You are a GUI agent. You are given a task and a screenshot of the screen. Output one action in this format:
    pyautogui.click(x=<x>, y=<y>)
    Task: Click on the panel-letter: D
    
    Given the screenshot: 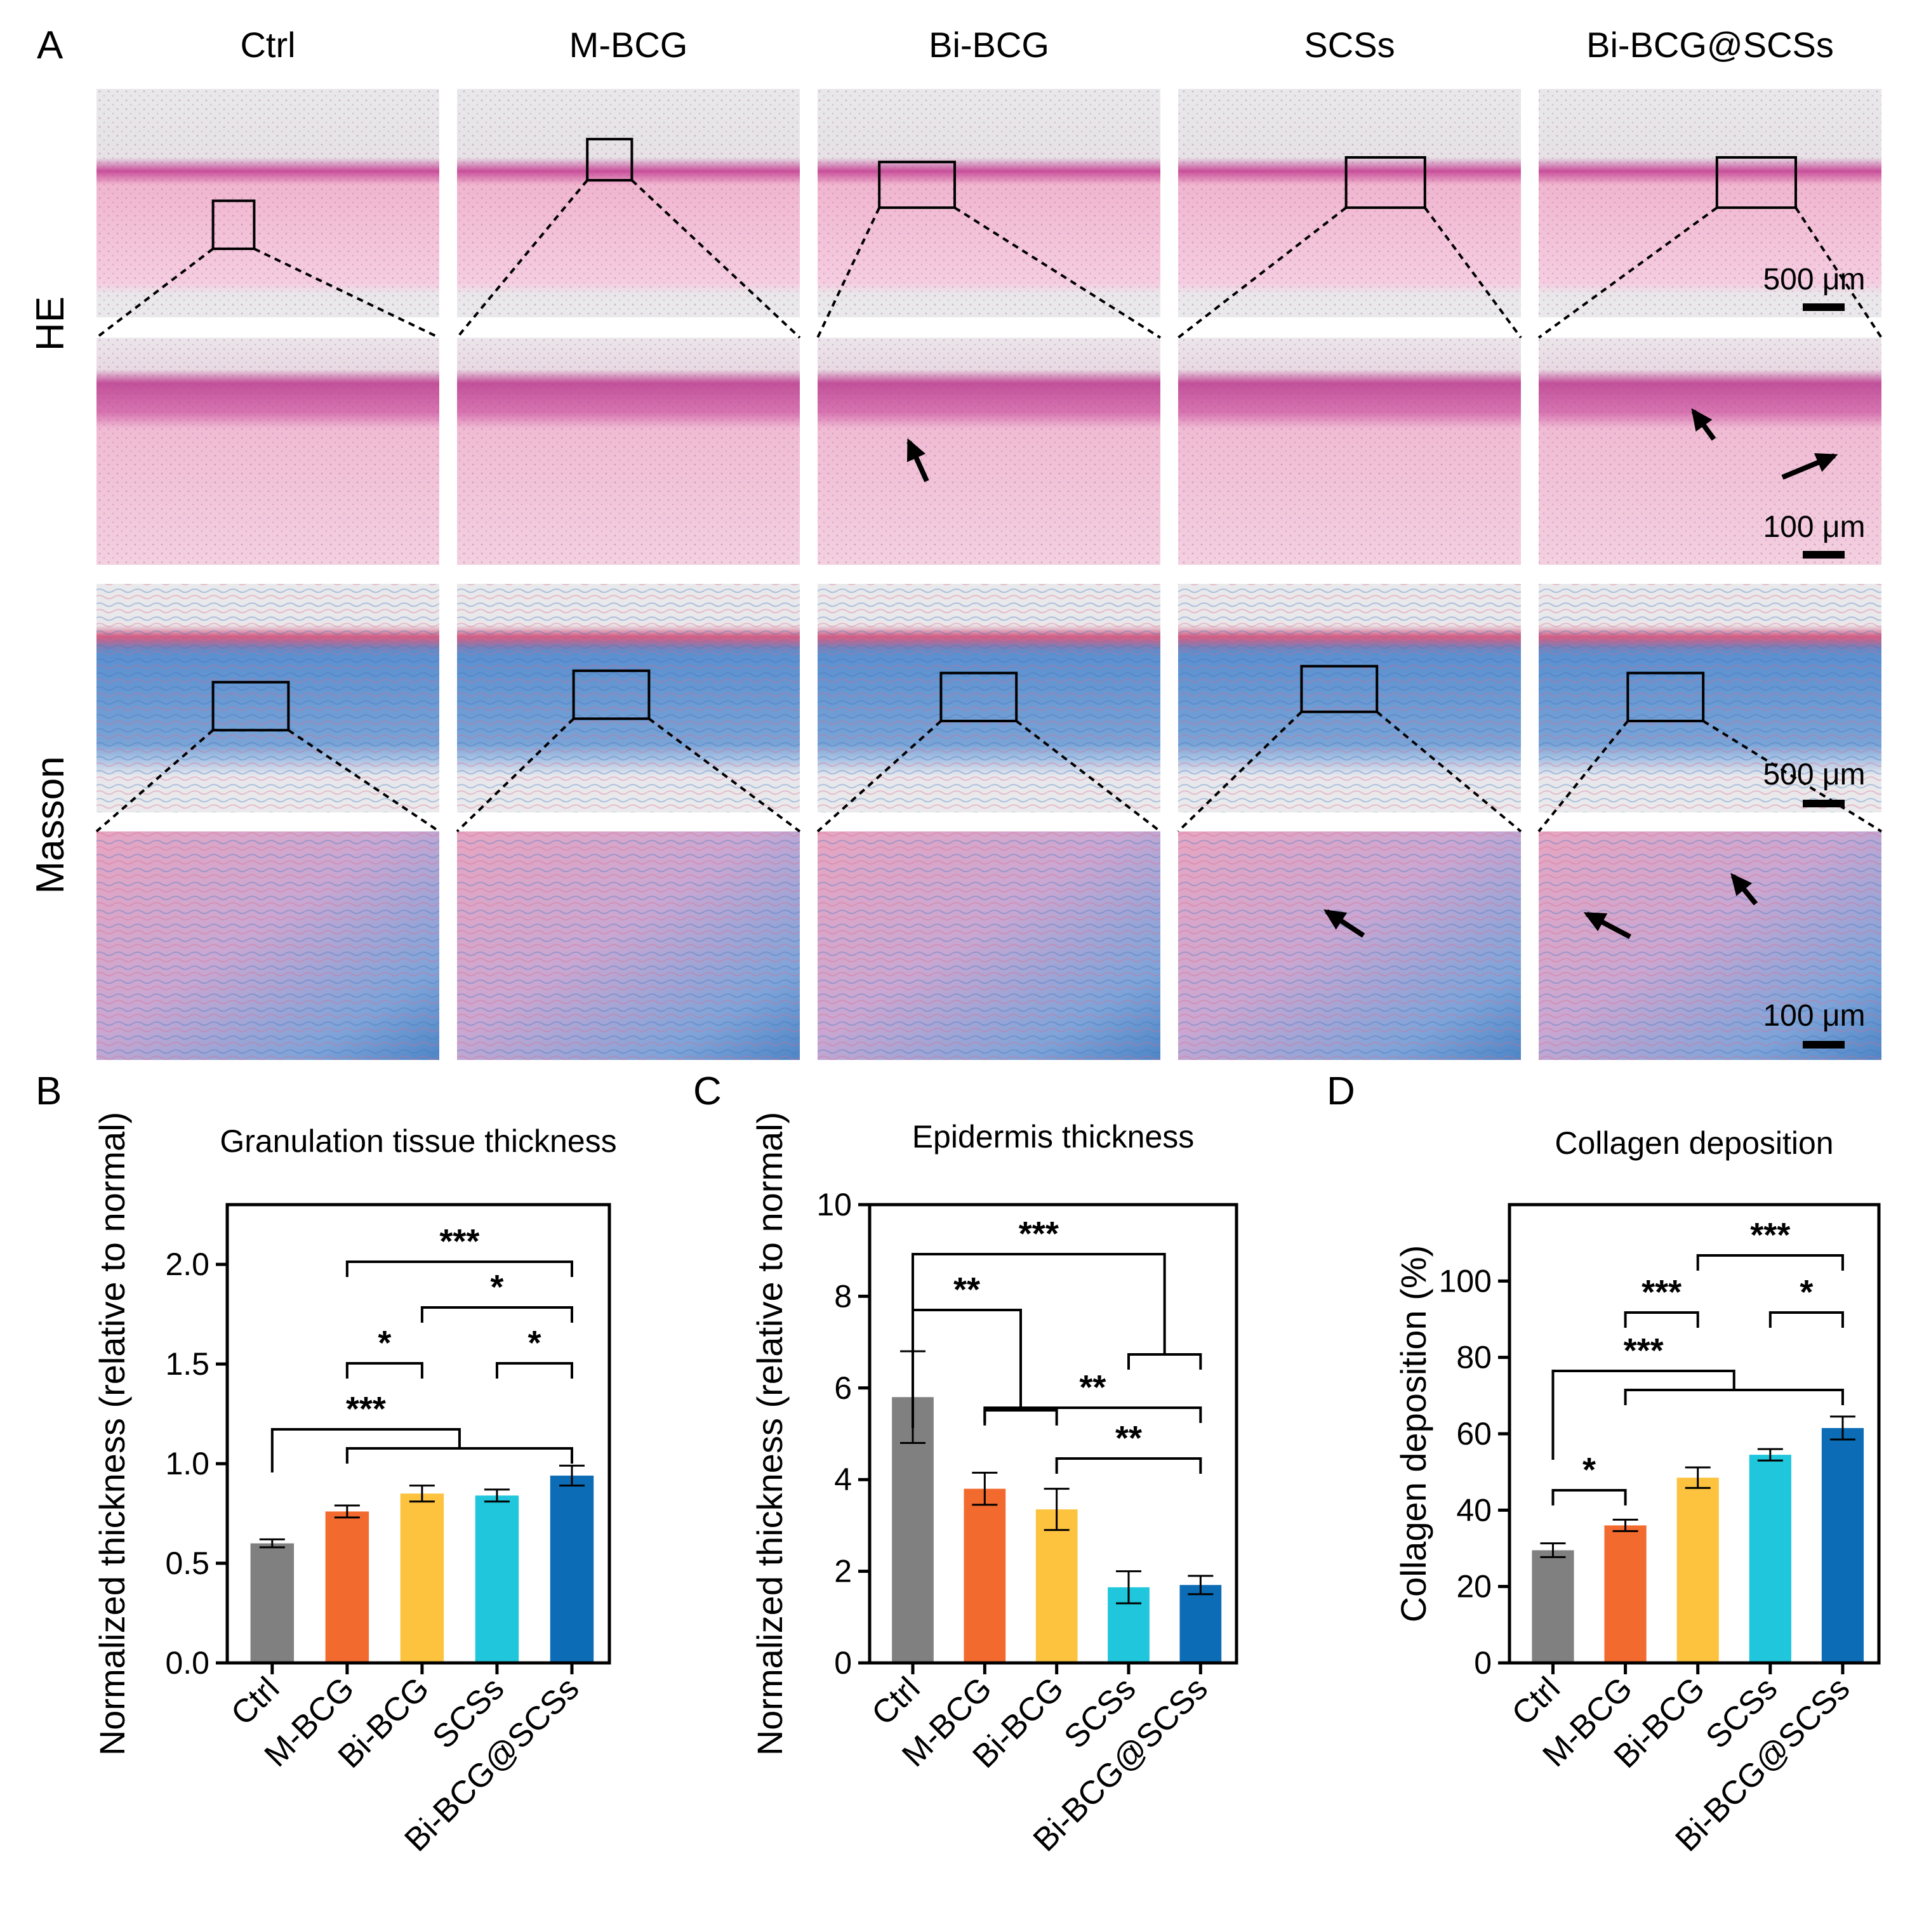 What is the action you would take?
    pyautogui.click(x=1341, y=1091)
    